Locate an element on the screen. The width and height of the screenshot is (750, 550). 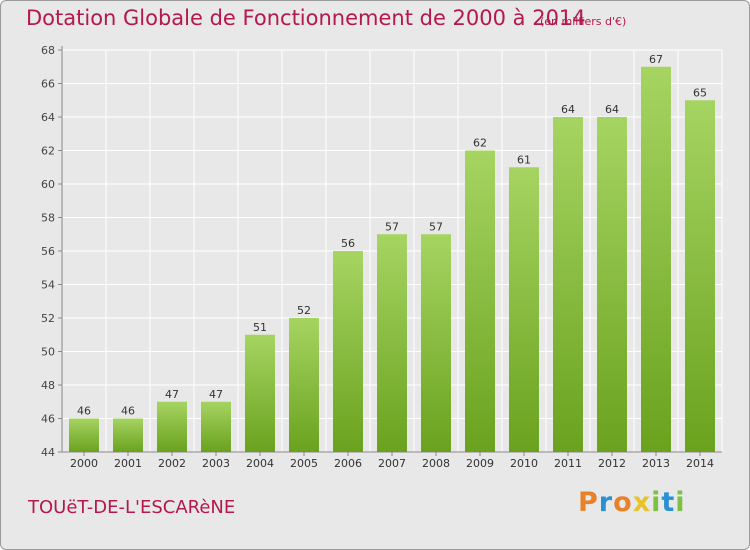
x-tick-label: 2000 is located at coordinates (84, 463).